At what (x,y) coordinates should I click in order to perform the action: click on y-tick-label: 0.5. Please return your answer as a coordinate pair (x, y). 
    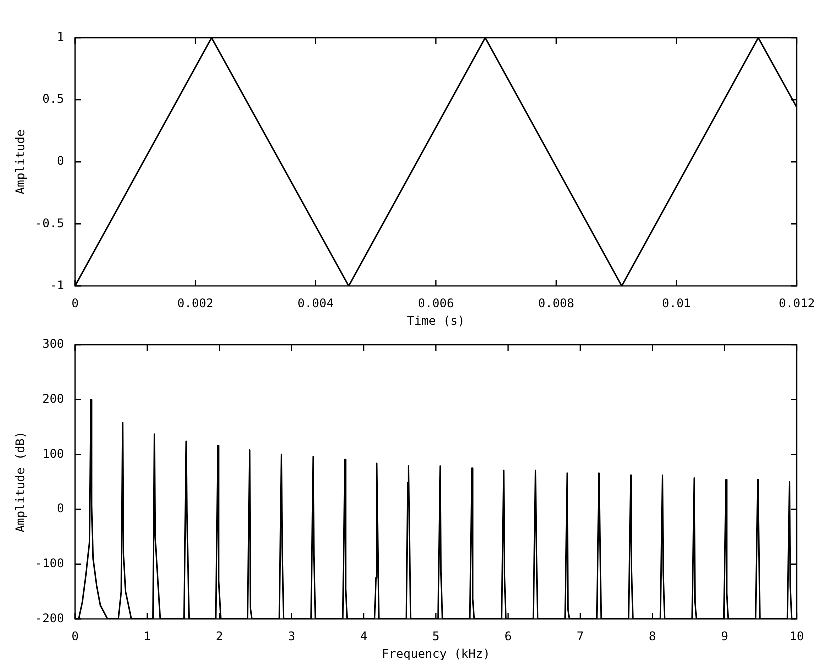
    Looking at the image, I should click on (53, 99).